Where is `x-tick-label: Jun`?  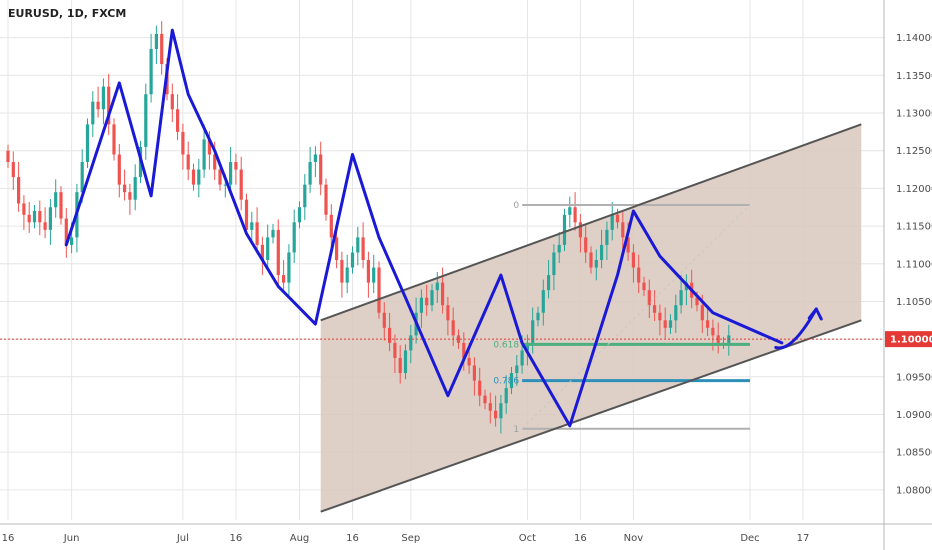 x-tick-label: Jun is located at coordinates (71, 538).